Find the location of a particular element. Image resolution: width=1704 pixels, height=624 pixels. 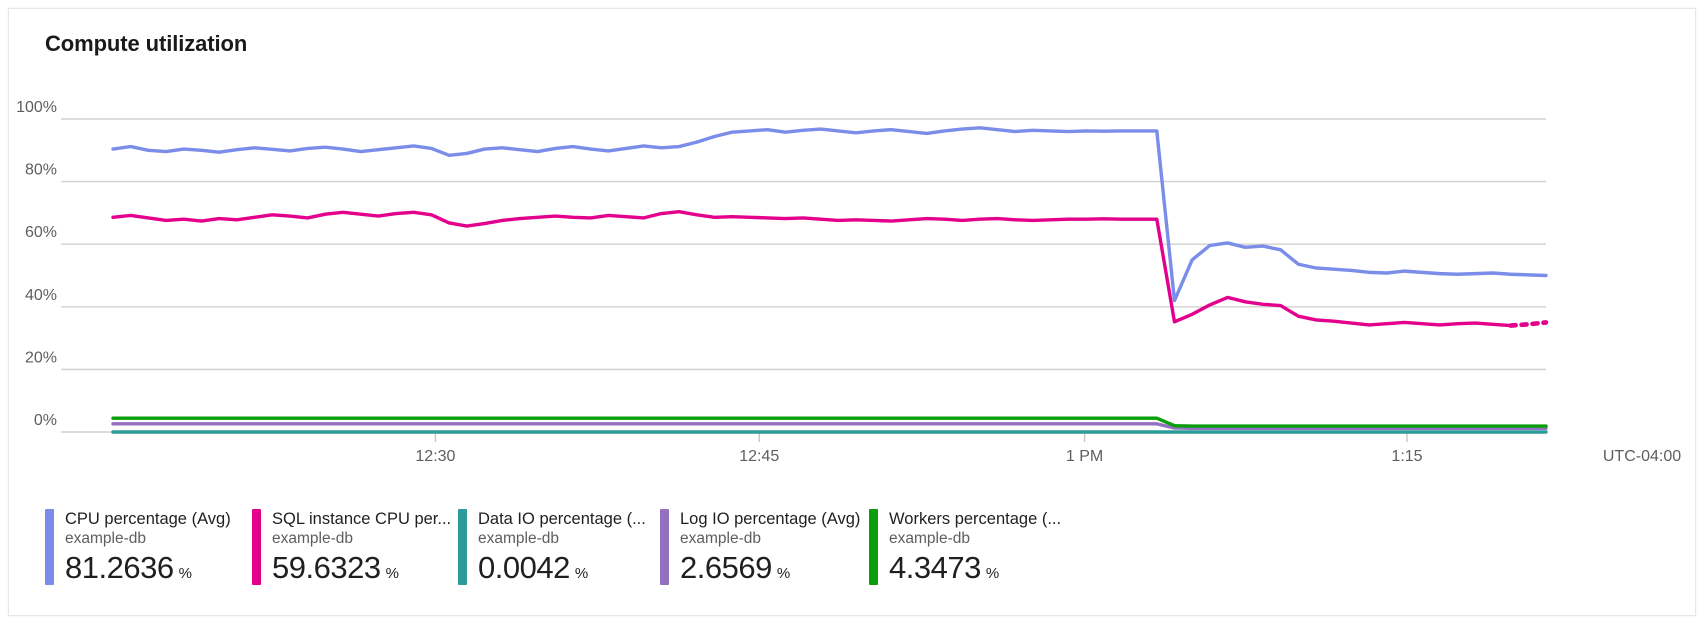

legend-item: Log IO percentage (Avg) example-db 2.6569% is located at coordinates (760, 547).